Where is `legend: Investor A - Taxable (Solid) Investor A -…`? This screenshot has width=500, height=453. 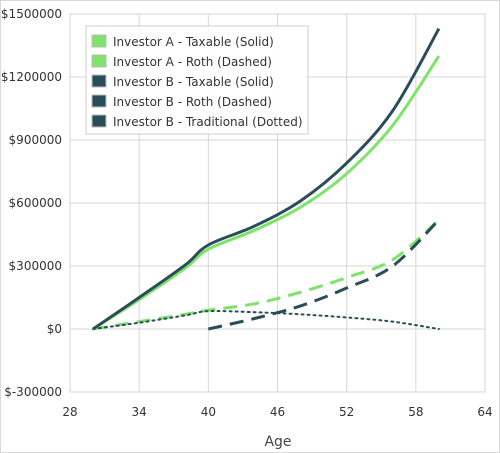 legend: Investor A - Taxable (Solid) Investor A -… is located at coordinates (197, 80).